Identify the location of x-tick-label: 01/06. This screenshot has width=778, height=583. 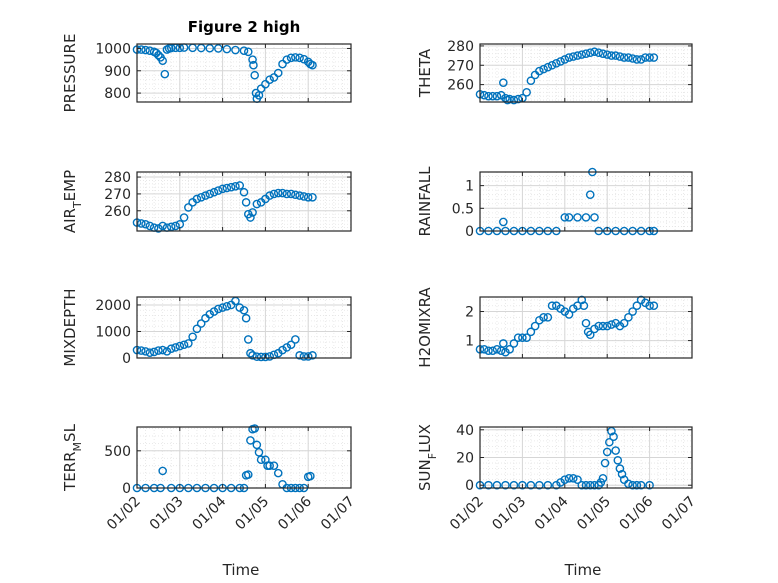
(295, 513).